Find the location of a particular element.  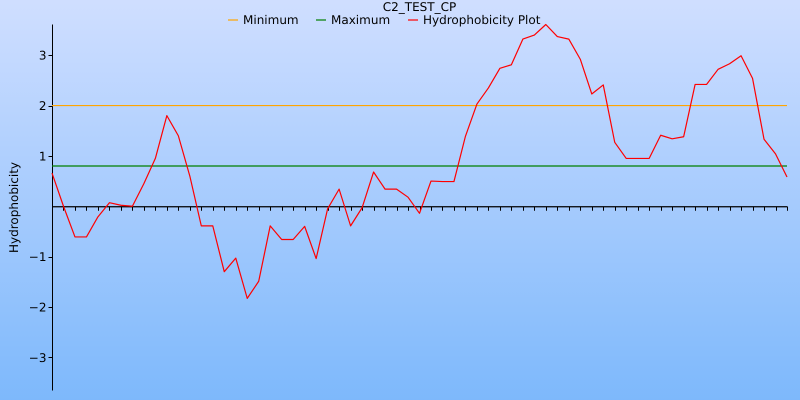

y-tick-label: 2 is located at coordinates (42, 106).